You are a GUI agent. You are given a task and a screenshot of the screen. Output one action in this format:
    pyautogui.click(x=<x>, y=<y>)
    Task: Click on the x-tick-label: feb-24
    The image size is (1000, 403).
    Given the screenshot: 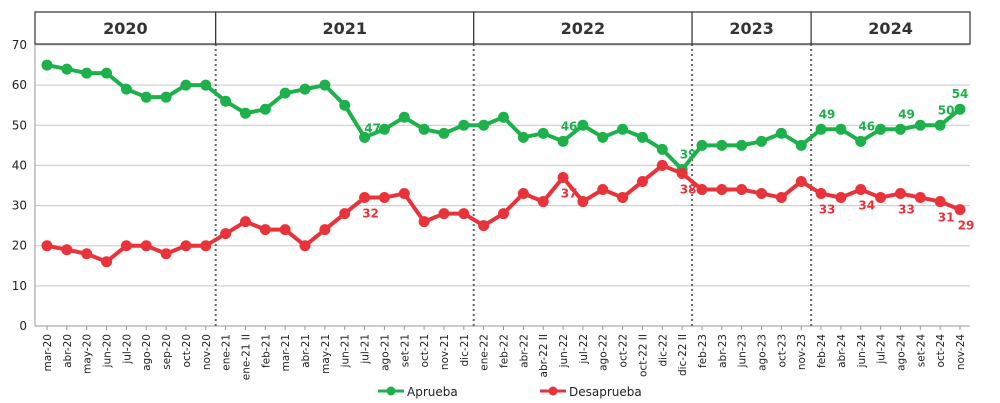 What is the action you would take?
    pyautogui.click(x=822, y=351)
    